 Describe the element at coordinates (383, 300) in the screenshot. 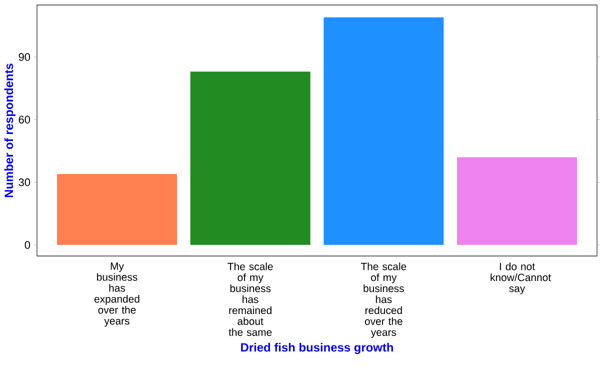

I see `x-tick-label: The scale of my business has reduced over the years` at that location.